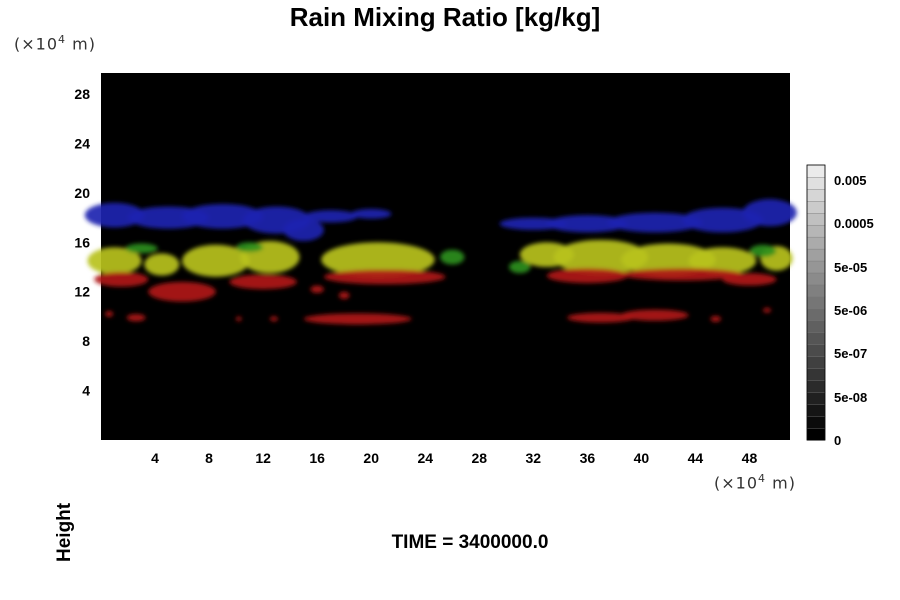  Describe the element at coordinates (850, 180) in the screenshot. I see `colorbar-tick-label: 0.005` at that location.